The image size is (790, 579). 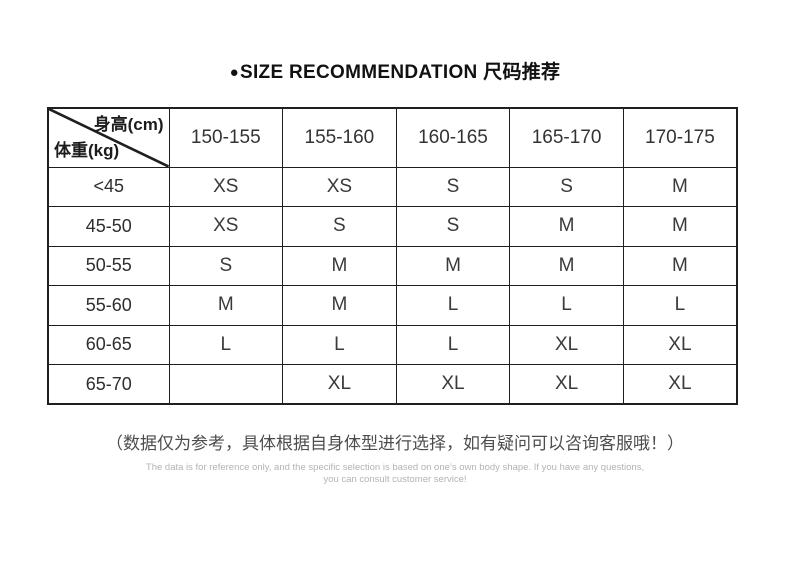 I want to click on table-row: 60-65 L L L XL XL, so click(x=392, y=344).